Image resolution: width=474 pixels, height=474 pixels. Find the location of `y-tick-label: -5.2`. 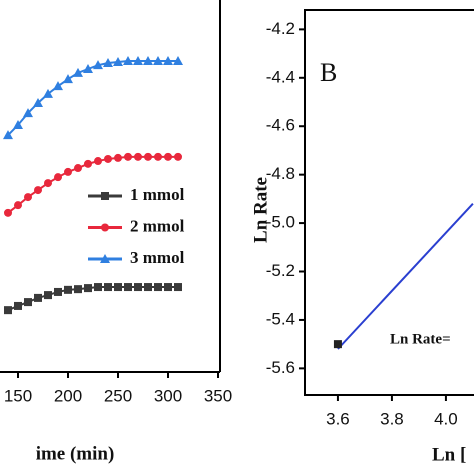

y-tick-label: -5.2 is located at coordinates (280, 270).